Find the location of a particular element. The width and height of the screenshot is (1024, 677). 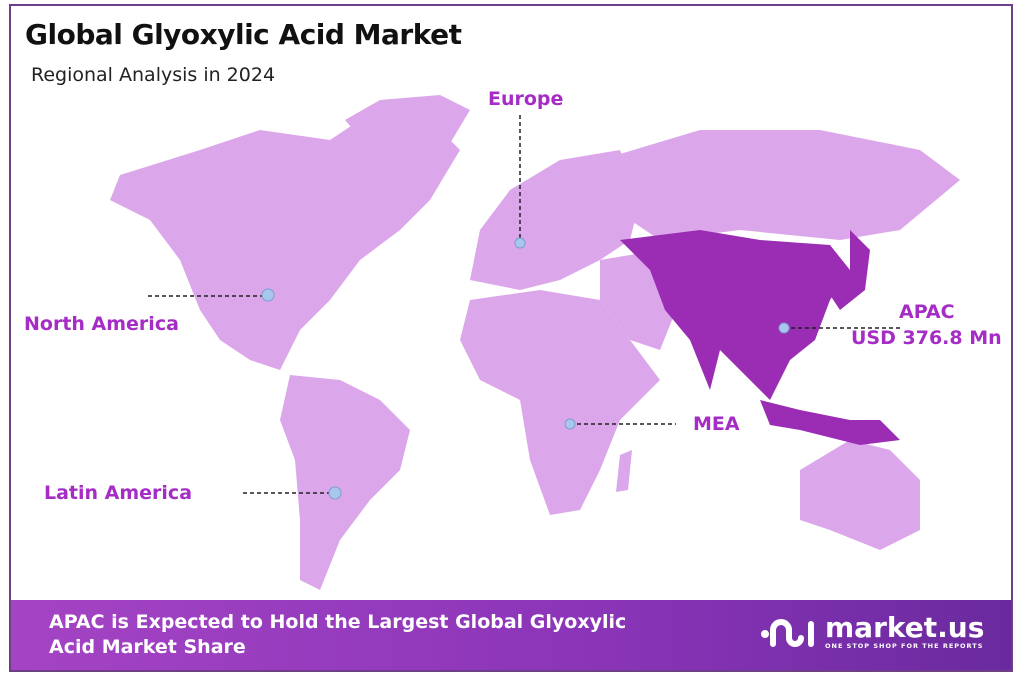

label-apac: APAC is located at coordinates (927, 312).